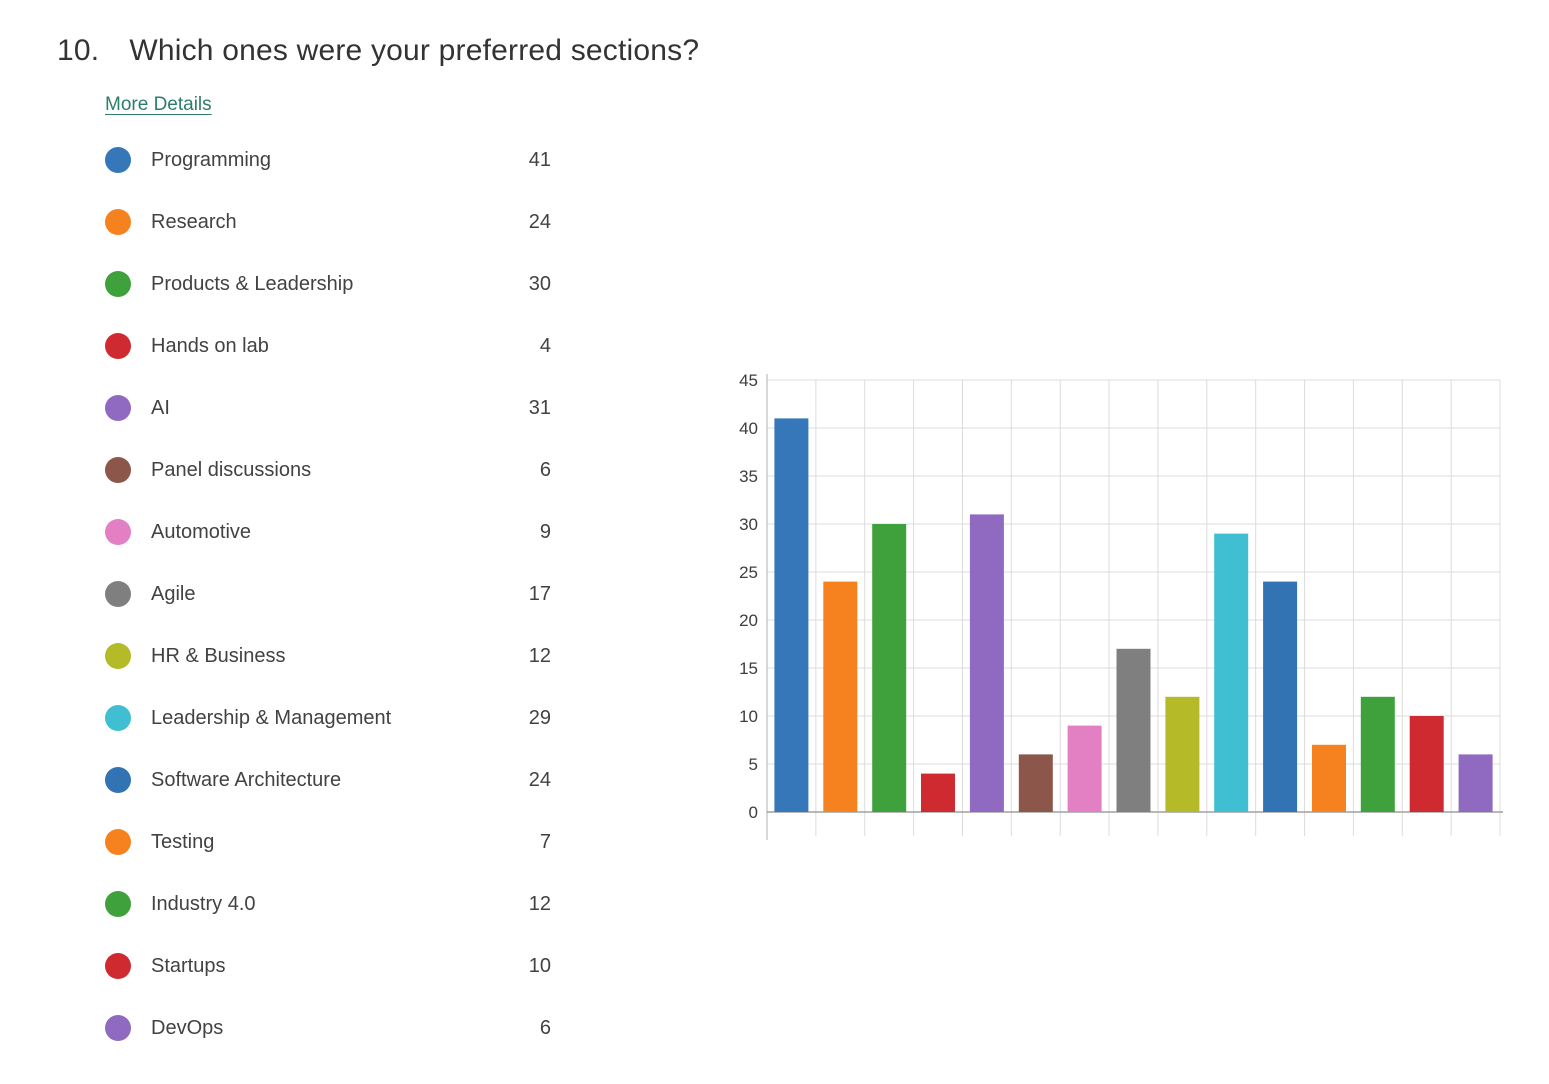  I want to click on legend-row: Agile 17, so click(328, 594).